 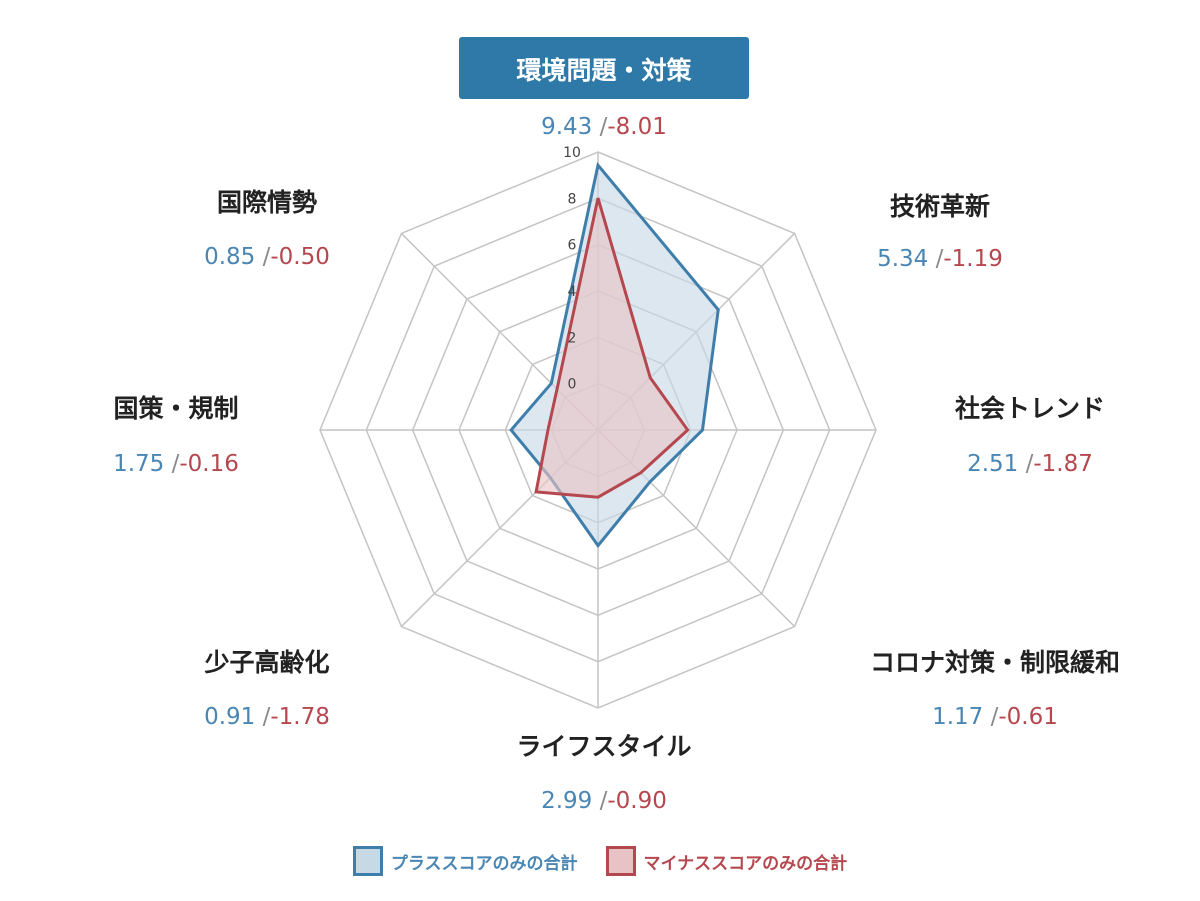 I want to click on legend-label-plus: プラススコアのみの合計, so click(x=484, y=863).